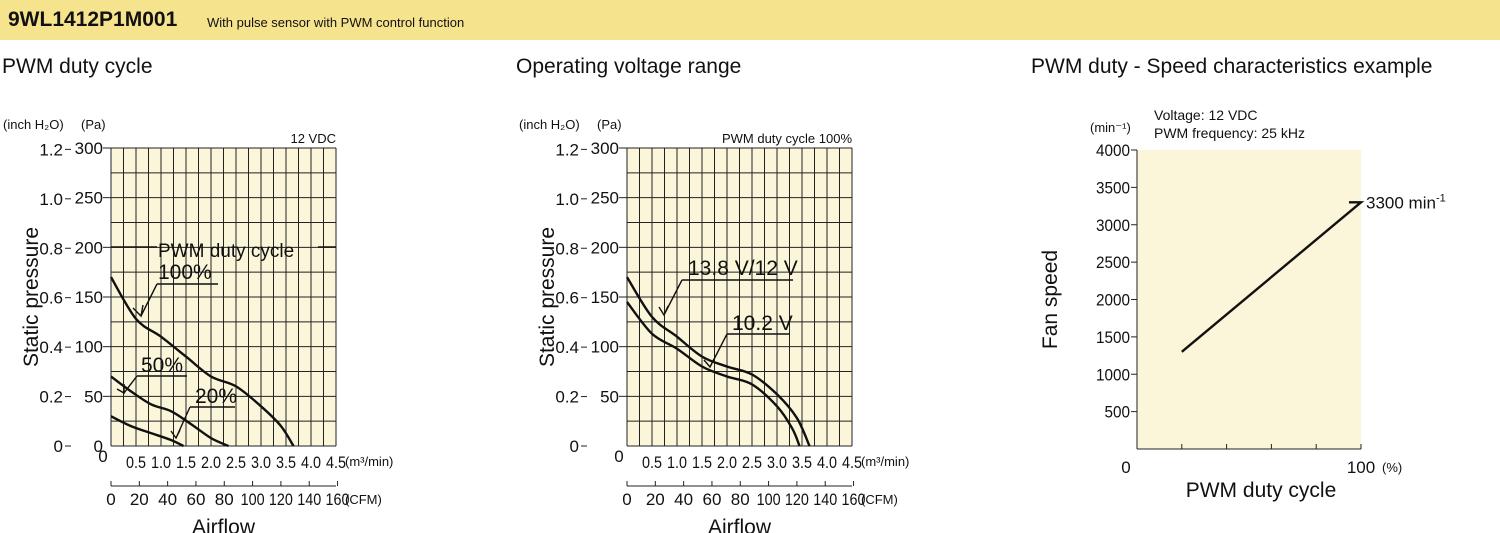 This screenshot has height=533, width=1500. I want to click on chart1-xtick-label: 2.0, so click(211, 462).